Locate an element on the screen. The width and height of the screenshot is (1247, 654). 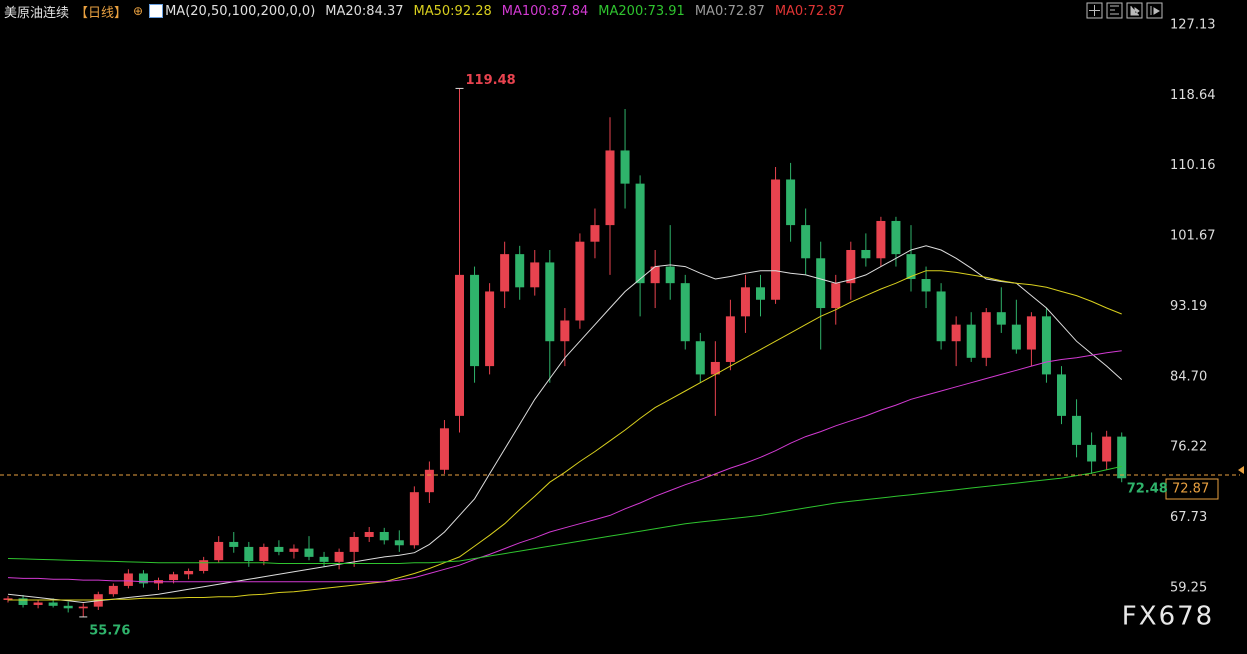
legend-entry: MA200:73.91 is located at coordinates (641, 11).